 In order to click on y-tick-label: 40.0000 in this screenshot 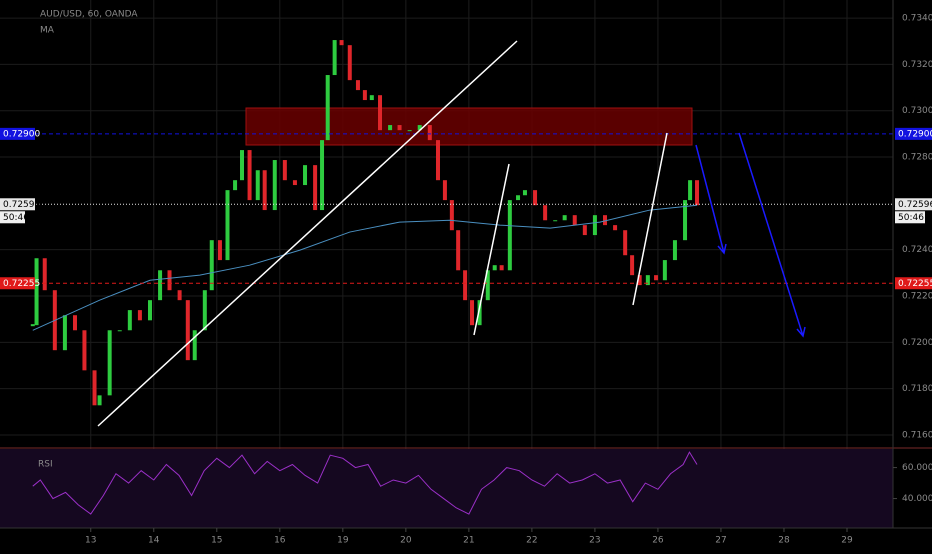, I will do `click(917, 499)`.